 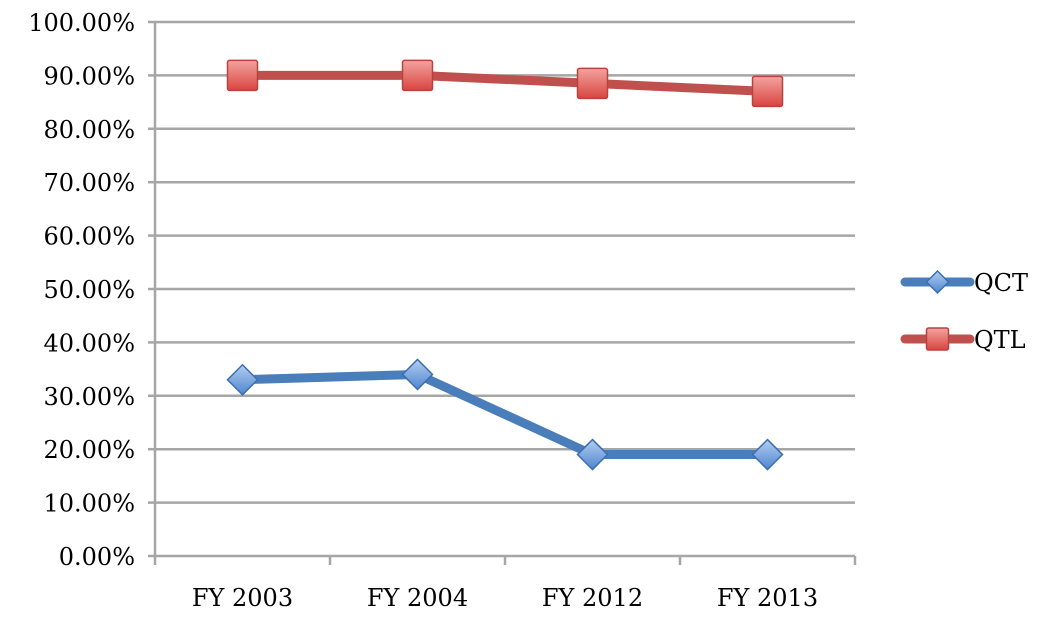 I want to click on y-tick-label: 20.00%, so click(x=89, y=450).